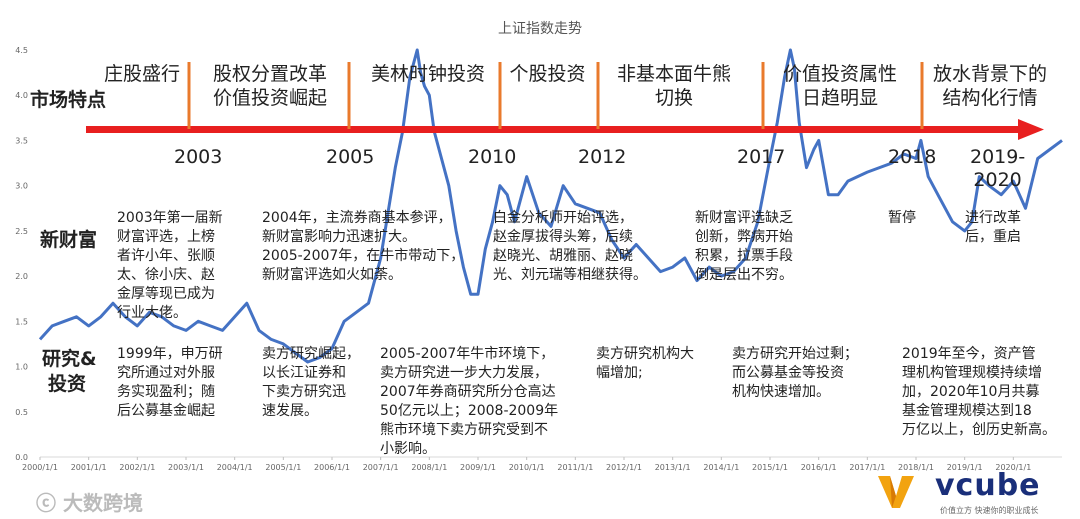  What do you see at coordinates (235, 467) in the screenshot?
I see `x-tick-label: 2004/1/1` at bounding box center [235, 467].